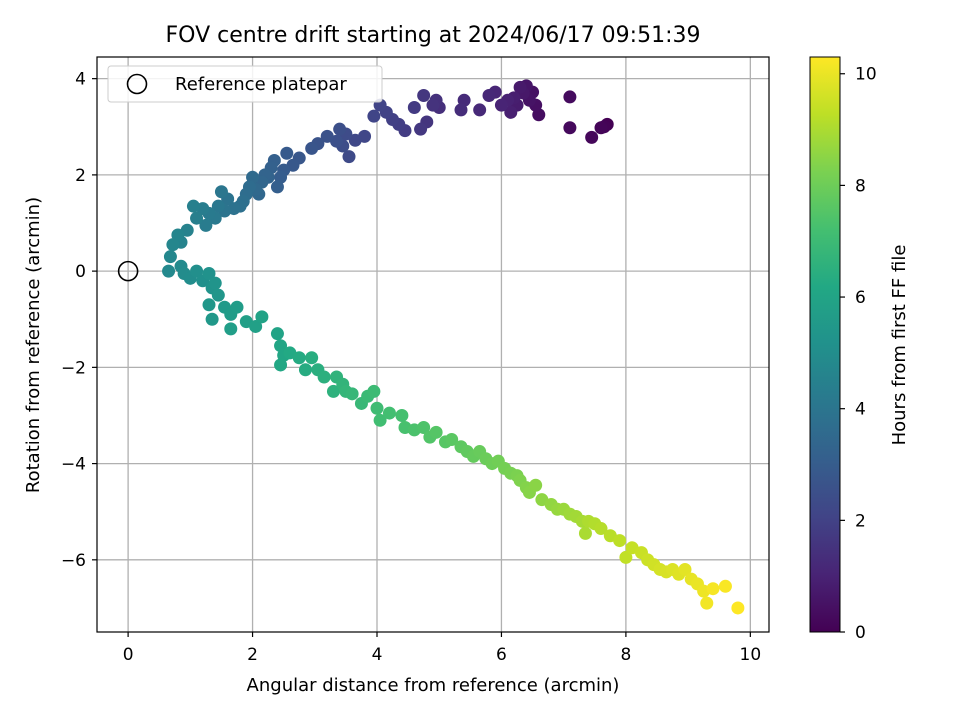 The width and height of the screenshot is (960, 720). Describe the element at coordinates (73, 368) in the screenshot. I see `y-tick-label: −2` at that location.